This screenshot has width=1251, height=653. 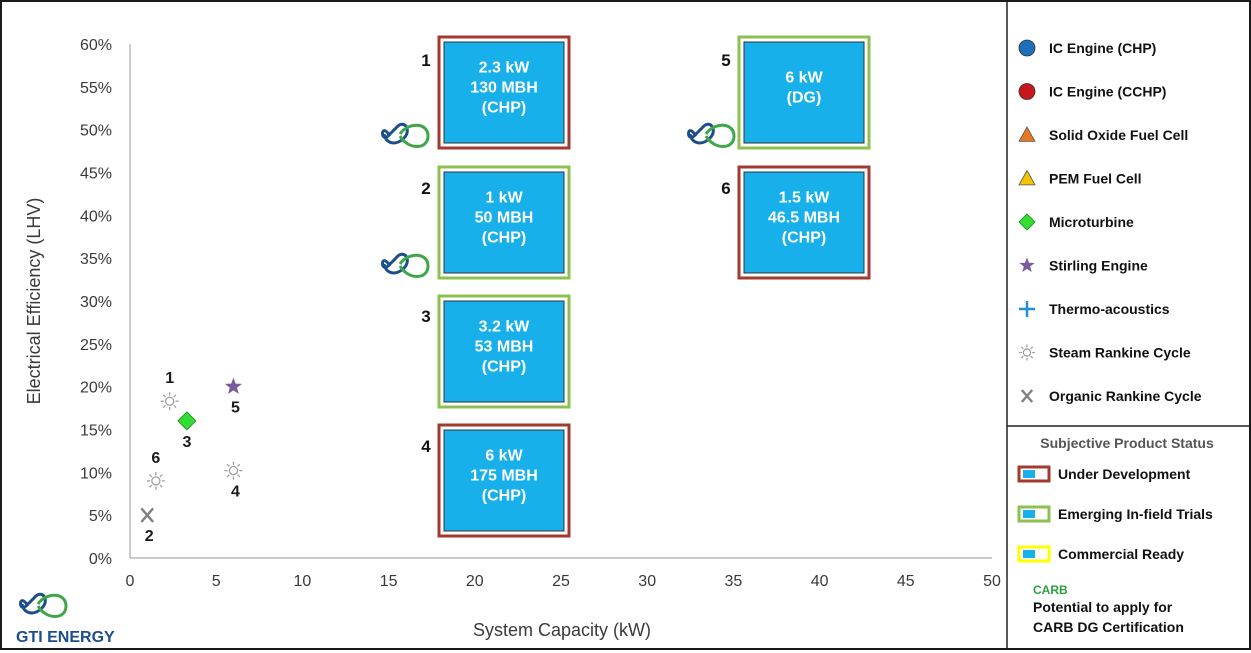 What do you see at coordinates (43, 605) in the screenshot?
I see `gti-logo-icon` at bounding box center [43, 605].